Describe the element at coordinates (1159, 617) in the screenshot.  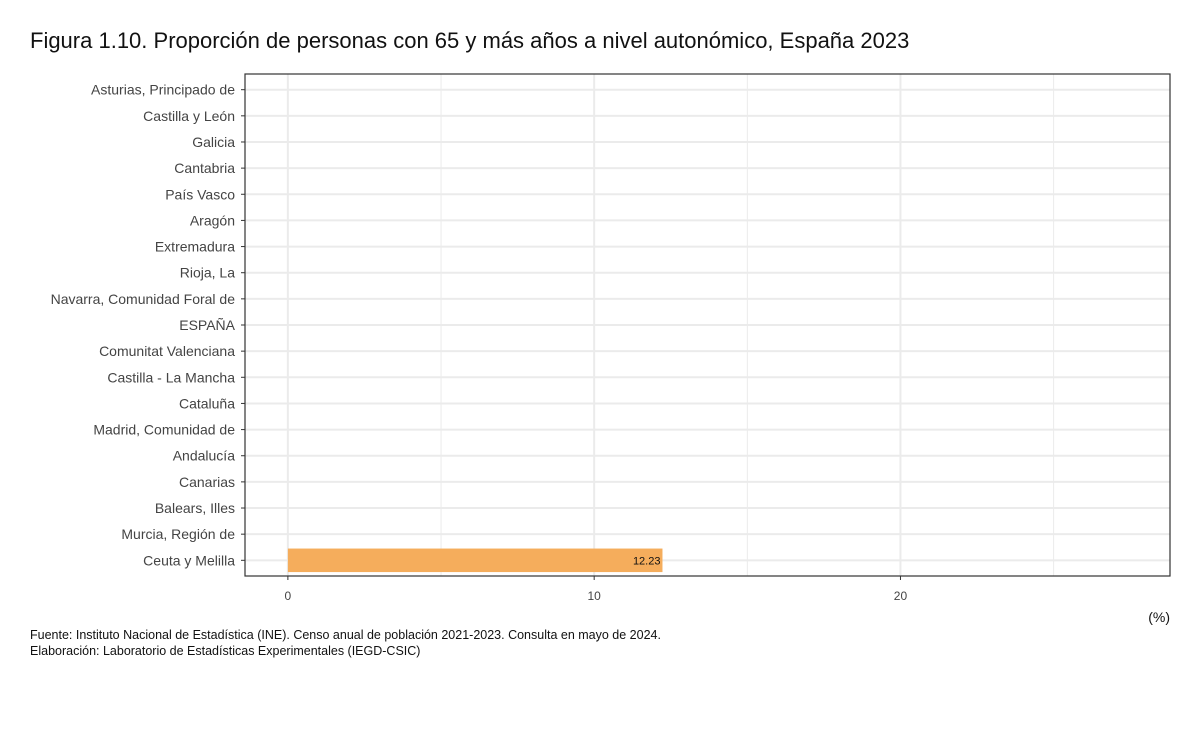
I see `x-axis-unit: (%)` at that location.